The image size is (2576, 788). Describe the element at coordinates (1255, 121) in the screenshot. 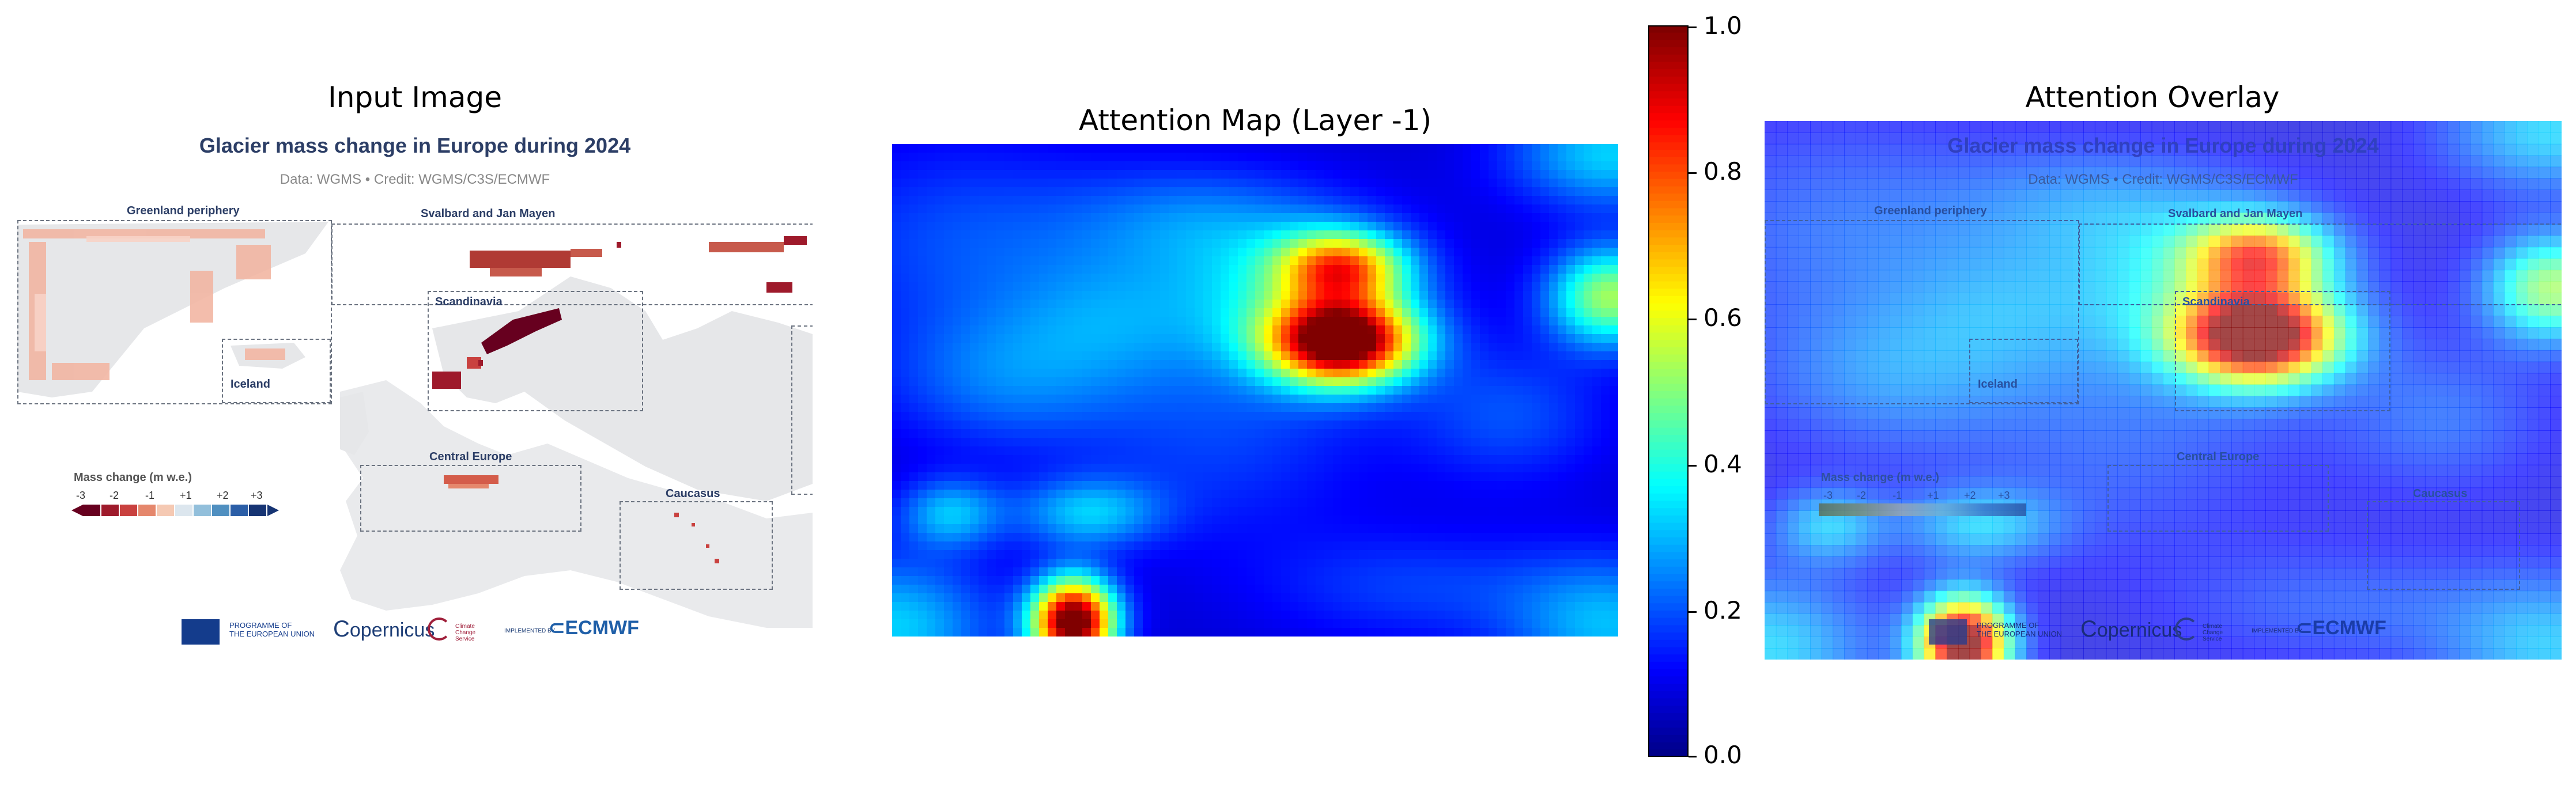

I see `attention-map-title: Attention Map (Layer -1)` at that location.